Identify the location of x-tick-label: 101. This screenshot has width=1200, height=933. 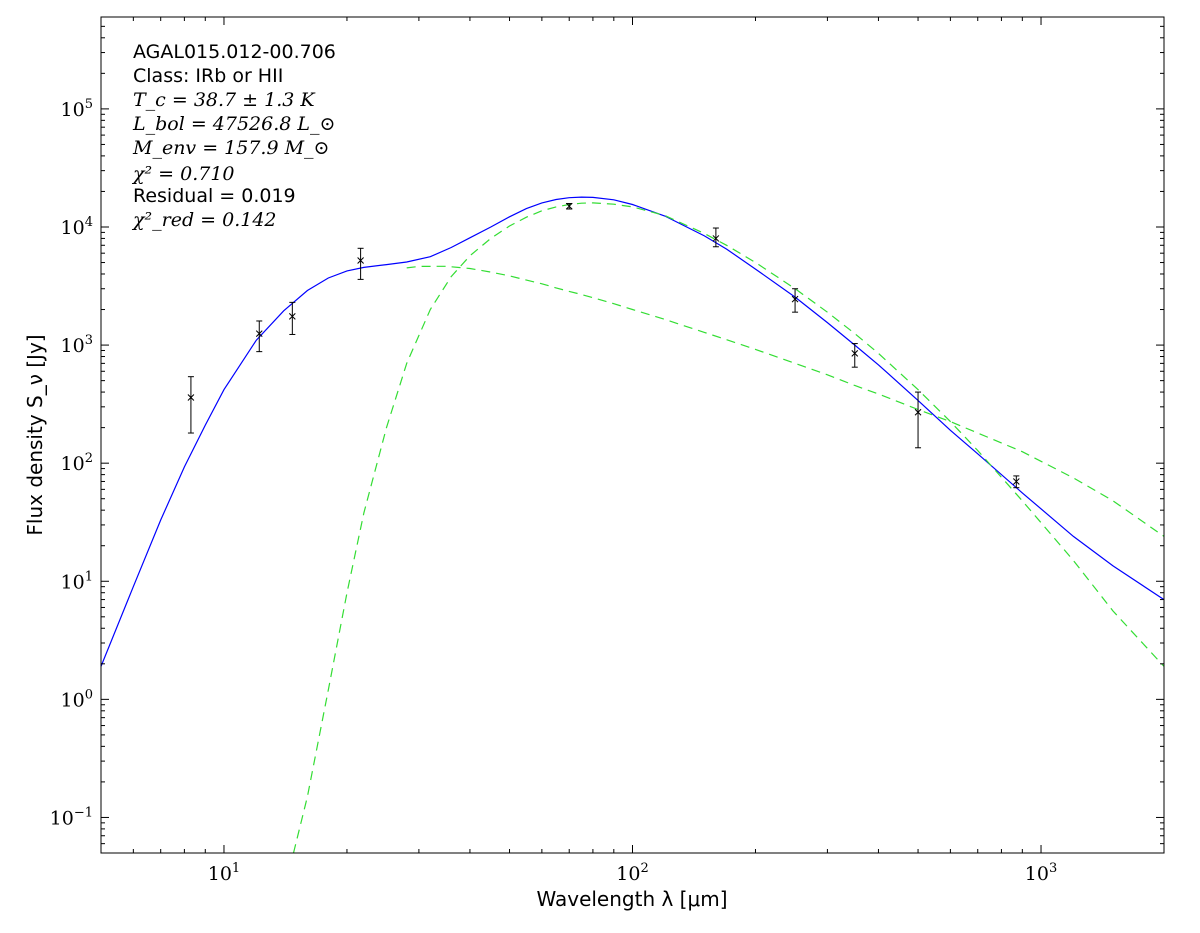
(224, 873).